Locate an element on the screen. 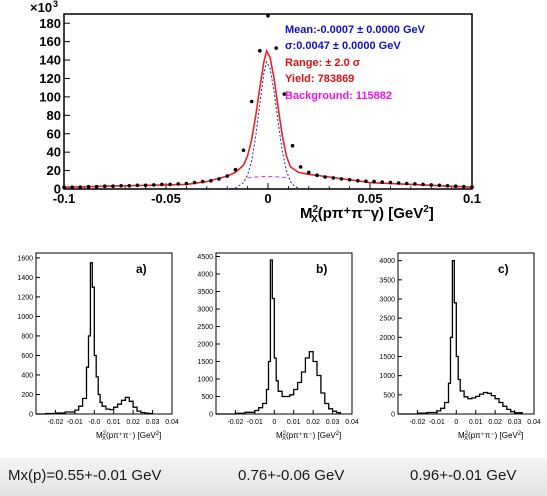 The width and height of the screenshot is (547, 496). stat-yield: Yield: 783869 is located at coordinates (319, 79).